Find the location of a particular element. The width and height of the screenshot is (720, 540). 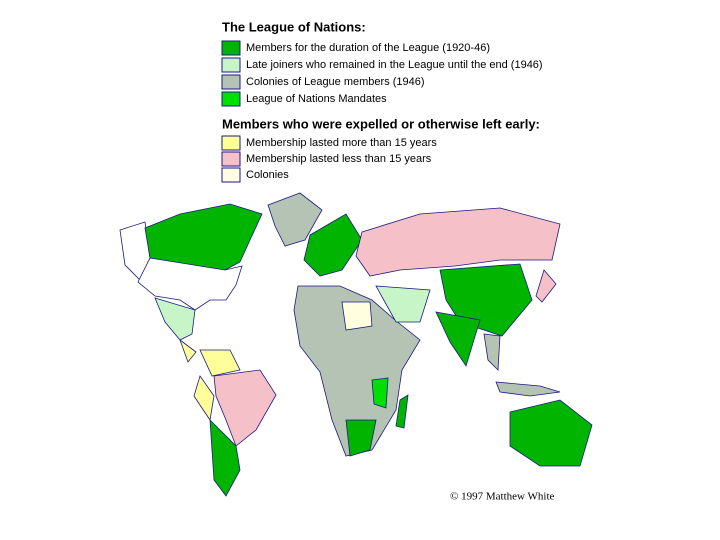

legend-label: Membership lasted more than 15 years is located at coordinates (341, 143).